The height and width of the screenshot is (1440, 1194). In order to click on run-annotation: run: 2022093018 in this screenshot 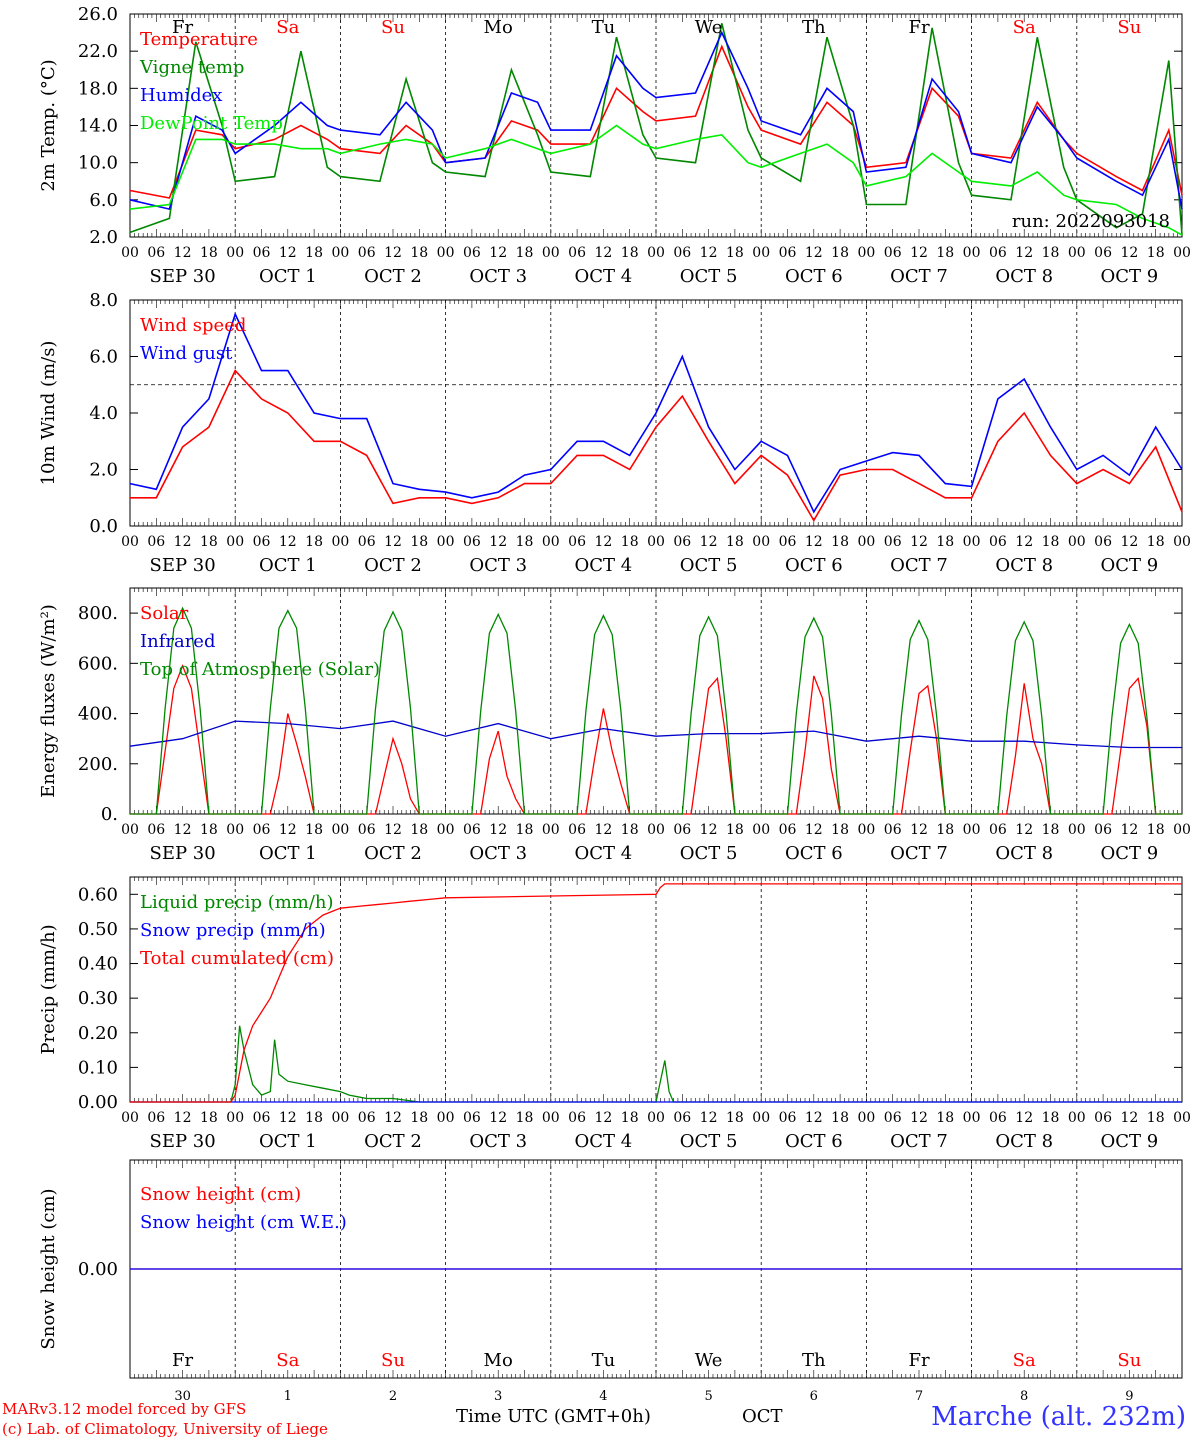, I will do `click(1091, 221)`.